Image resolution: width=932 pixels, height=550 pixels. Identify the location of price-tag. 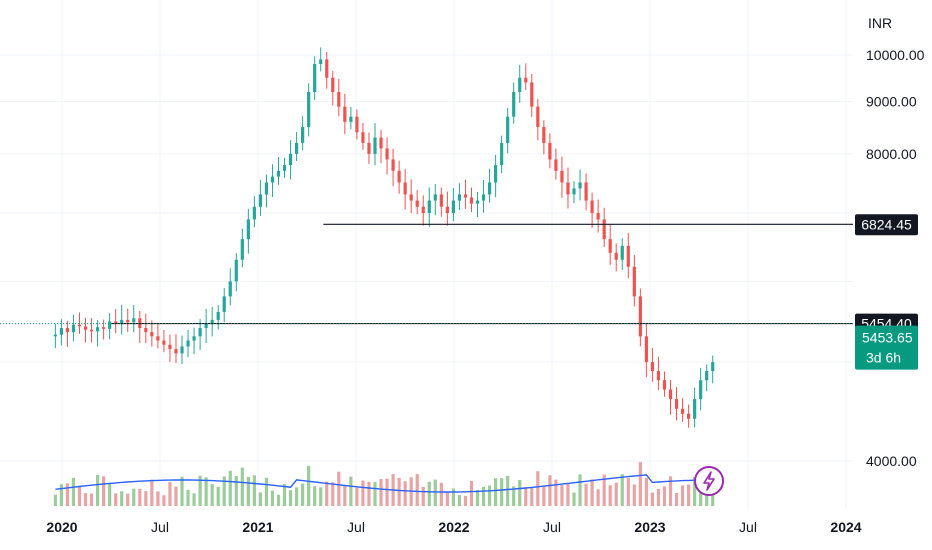
(886, 225).